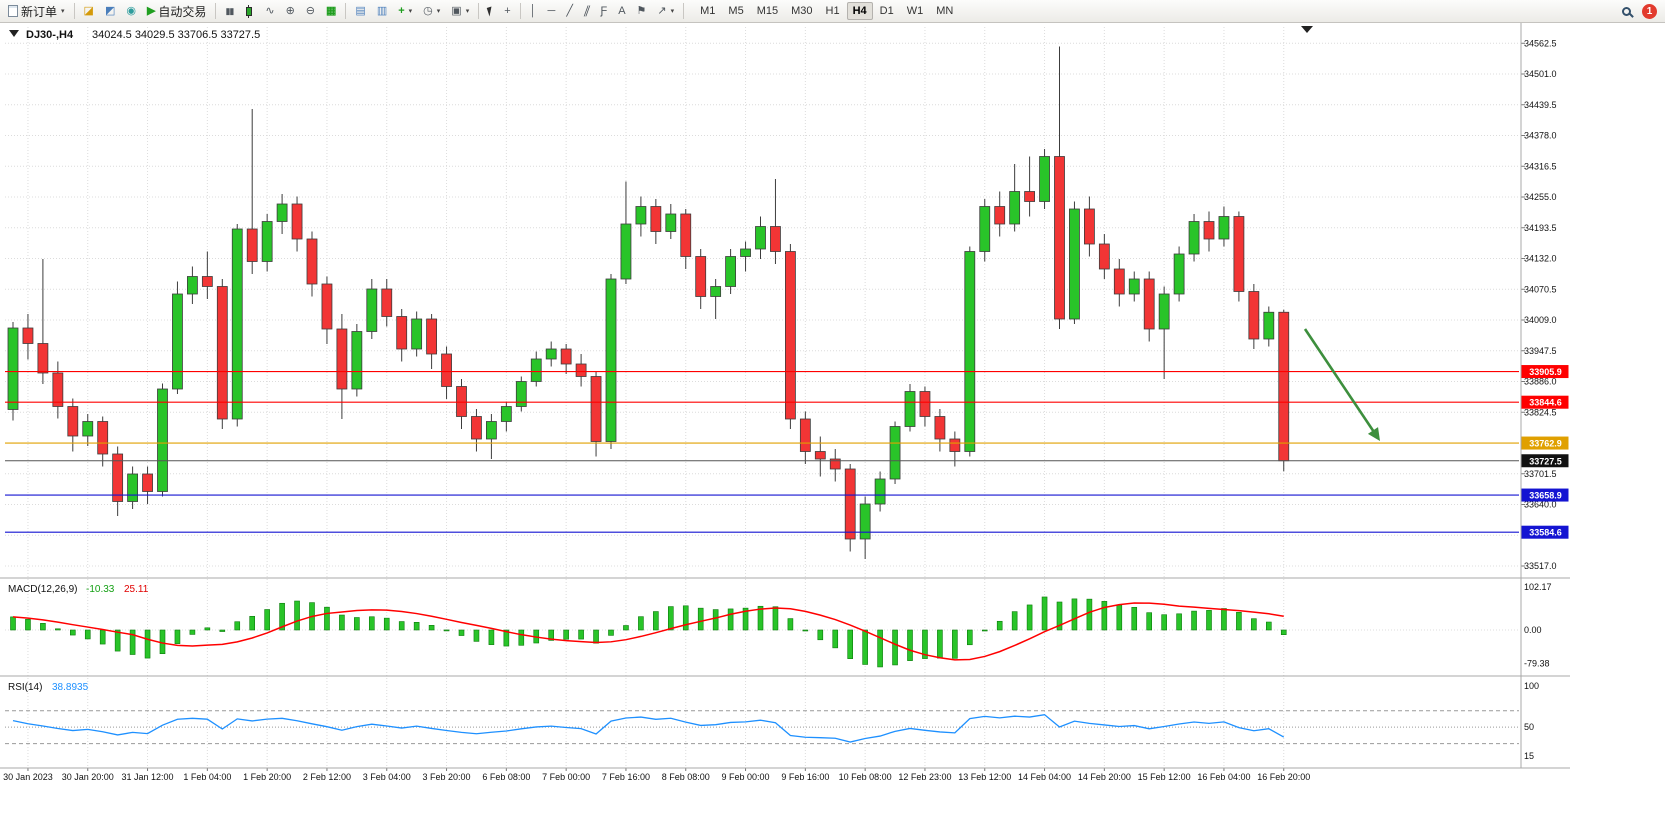  Describe the element at coordinates (626, 777) in the screenshot. I see `svg-text: 7 Feb 16:00` at that location.